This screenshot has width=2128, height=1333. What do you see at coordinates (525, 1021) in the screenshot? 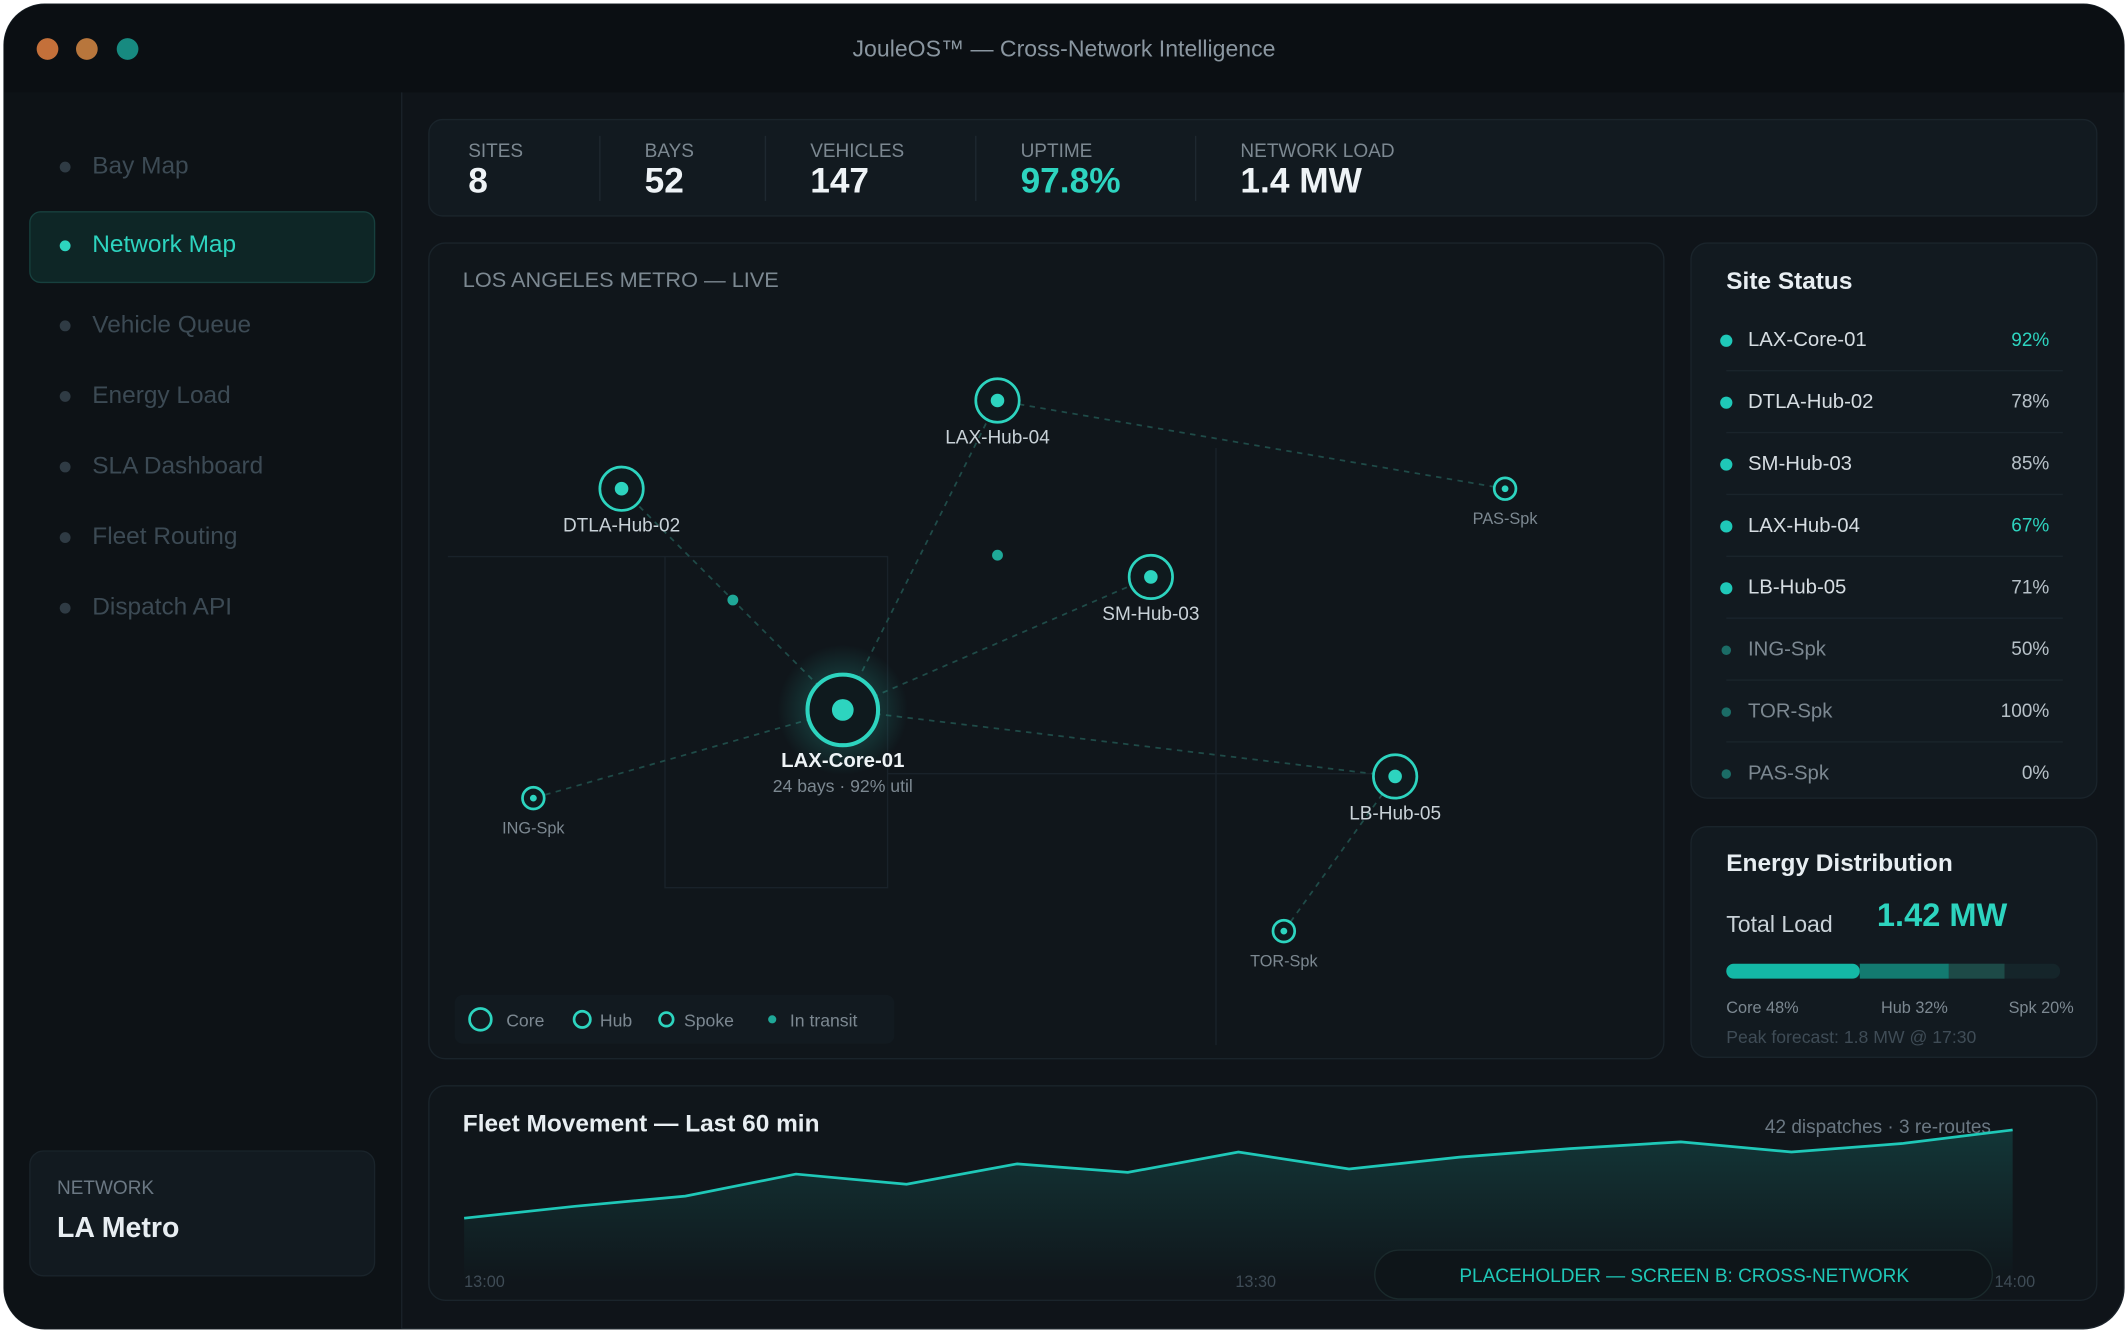
I see `legend-label: Core` at bounding box center [525, 1021].